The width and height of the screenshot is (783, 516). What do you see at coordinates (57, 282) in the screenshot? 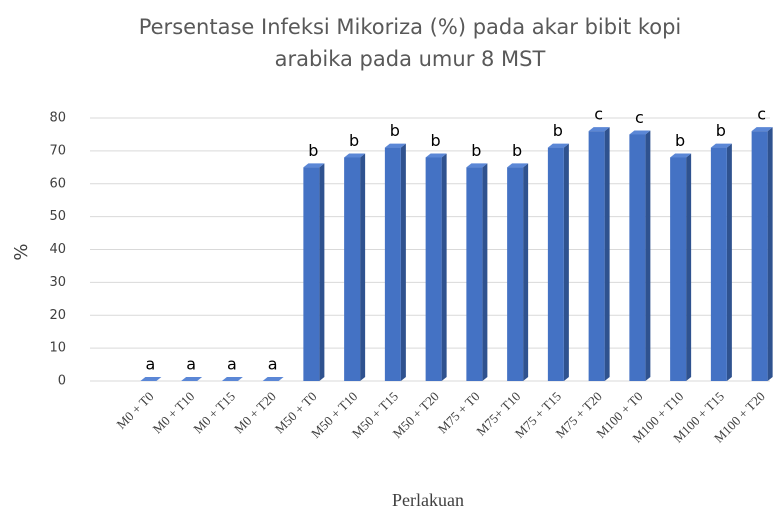
I see `y-tick-label: 30` at bounding box center [57, 282].